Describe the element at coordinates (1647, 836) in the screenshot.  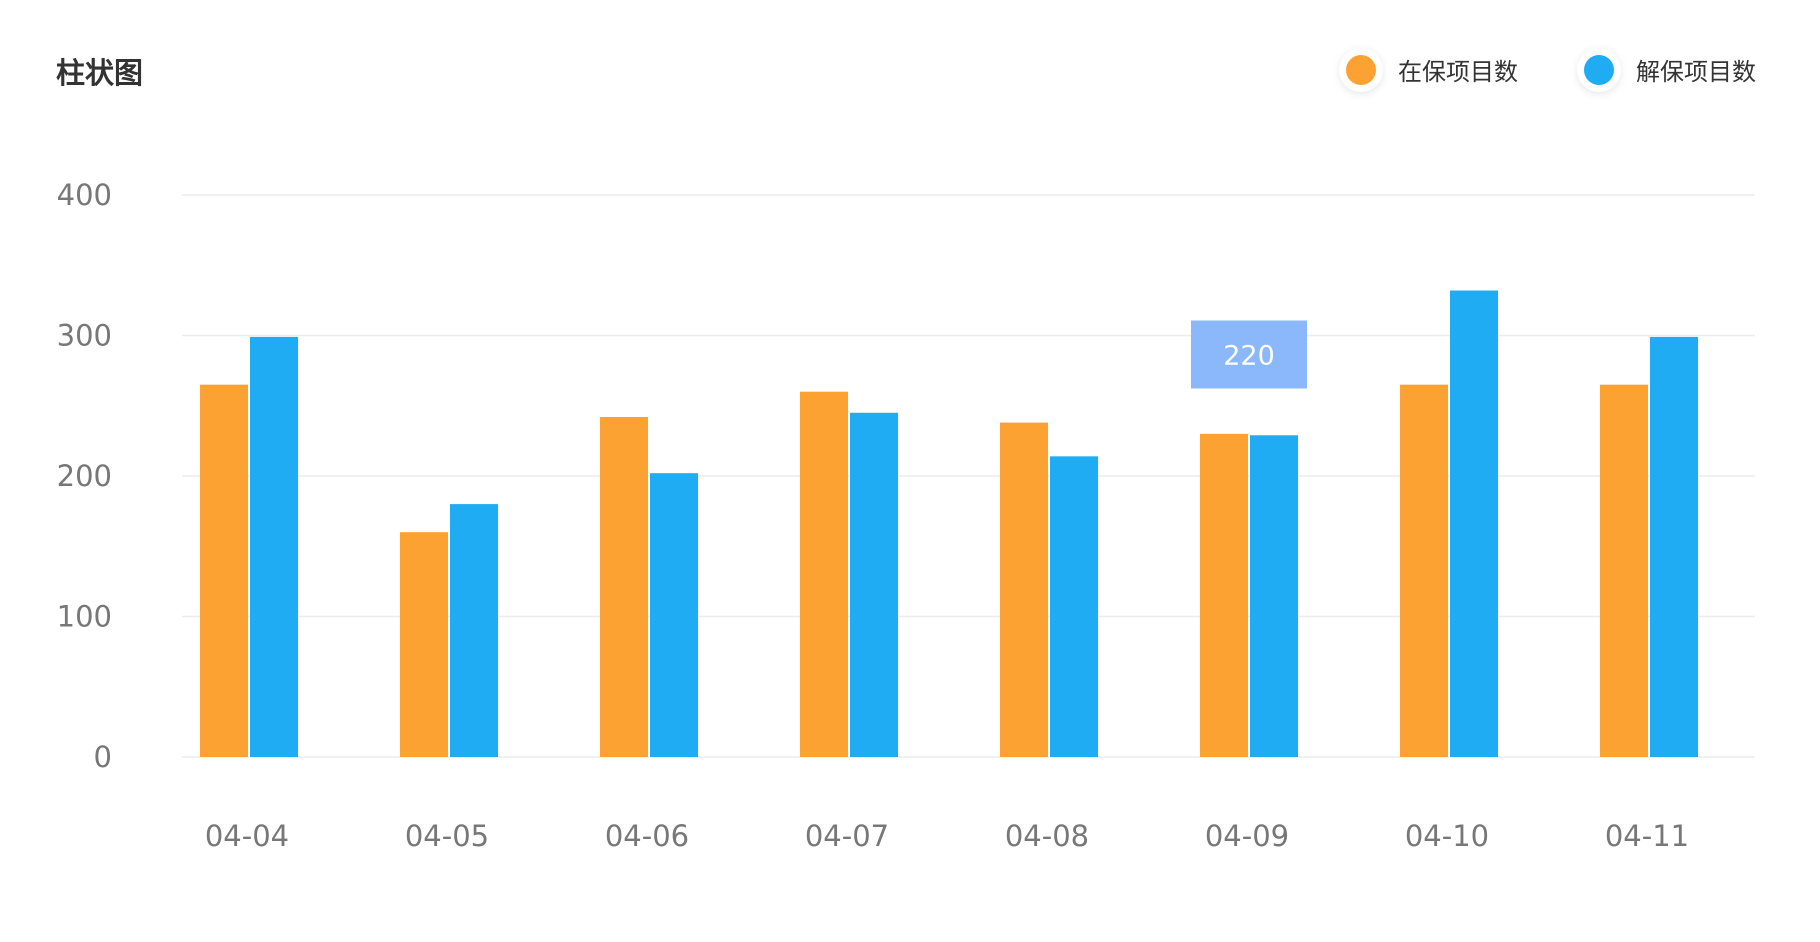
I see `x-tick-label: 04-11` at that location.